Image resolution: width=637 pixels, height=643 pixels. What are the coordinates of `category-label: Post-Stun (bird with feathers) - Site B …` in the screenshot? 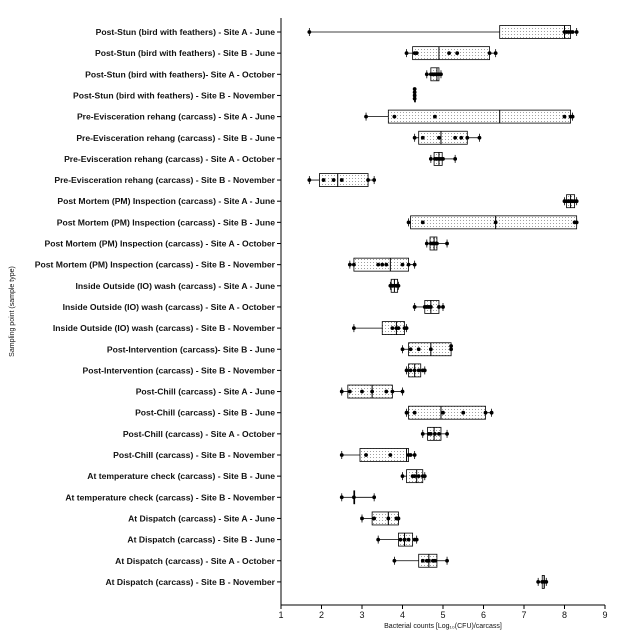 It's located at (185, 53).